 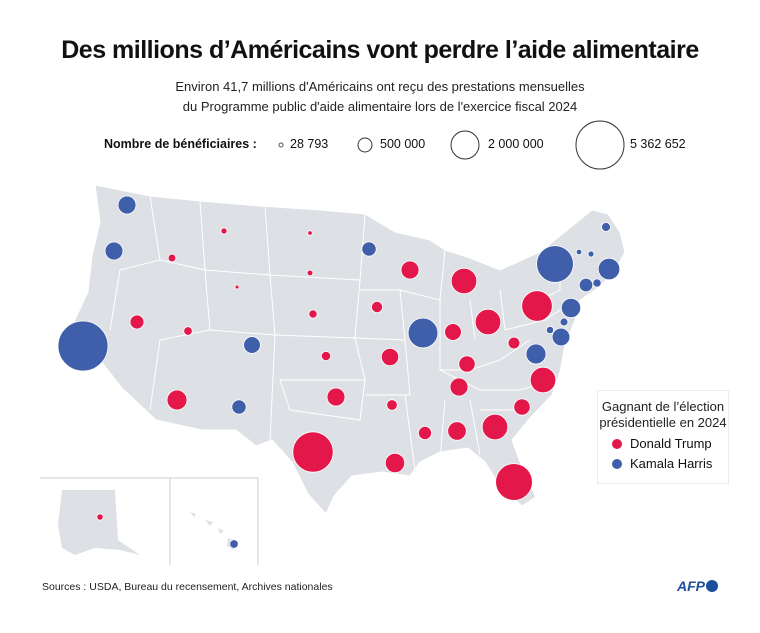 What do you see at coordinates (369, 249) in the screenshot?
I see `bubble-mn` at bounding box center [369, 249].